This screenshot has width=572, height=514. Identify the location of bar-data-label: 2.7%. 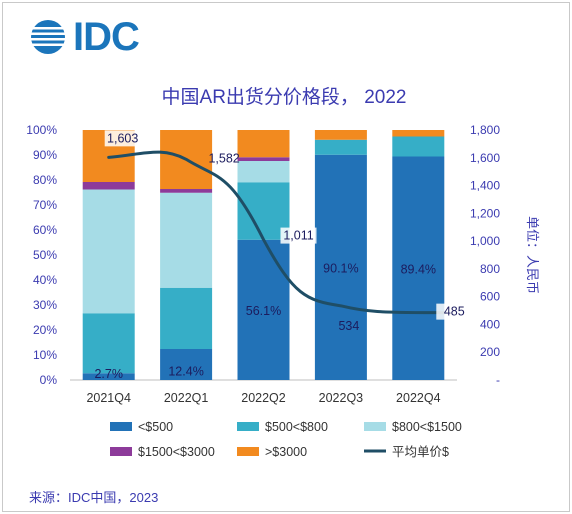
(108, 374).